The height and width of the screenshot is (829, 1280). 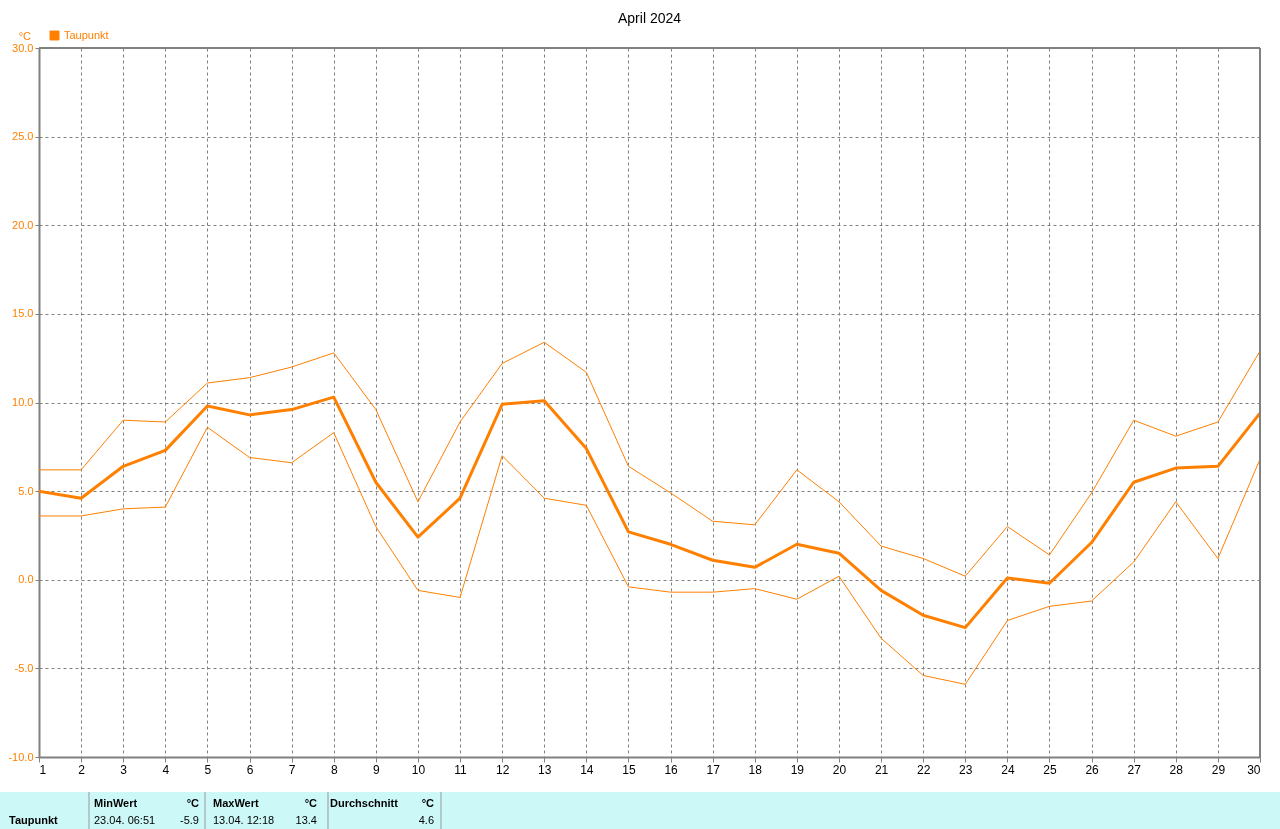 I want to click on text: MaxWert, so click(x=236, y=803).